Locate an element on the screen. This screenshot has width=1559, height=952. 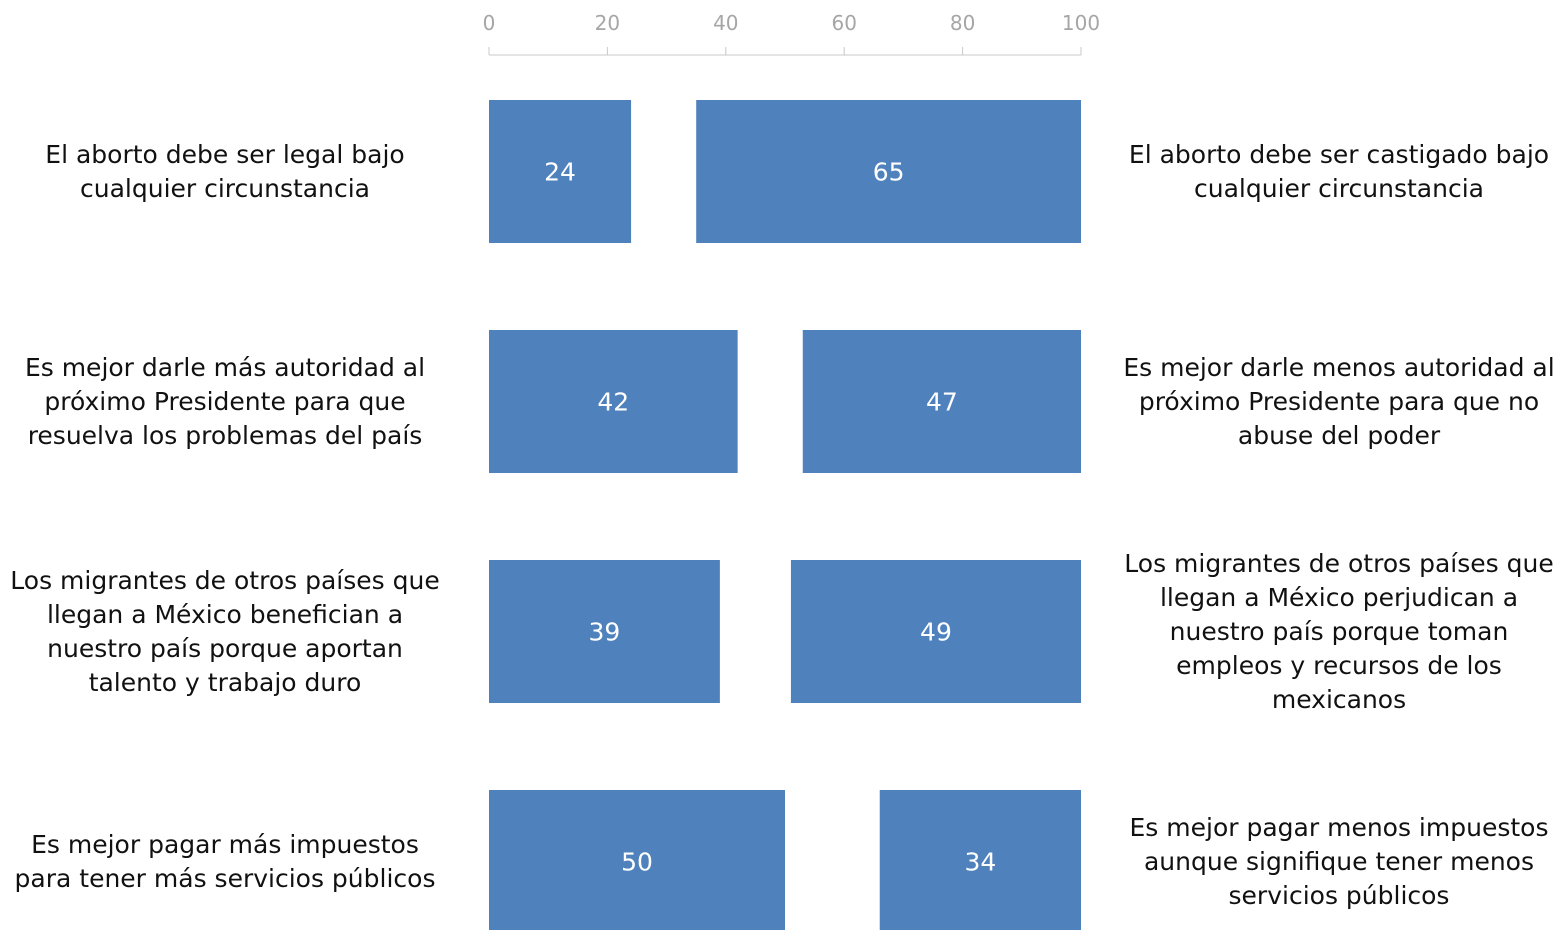
data-label-left: 39 is located at coordinates (605, 632).